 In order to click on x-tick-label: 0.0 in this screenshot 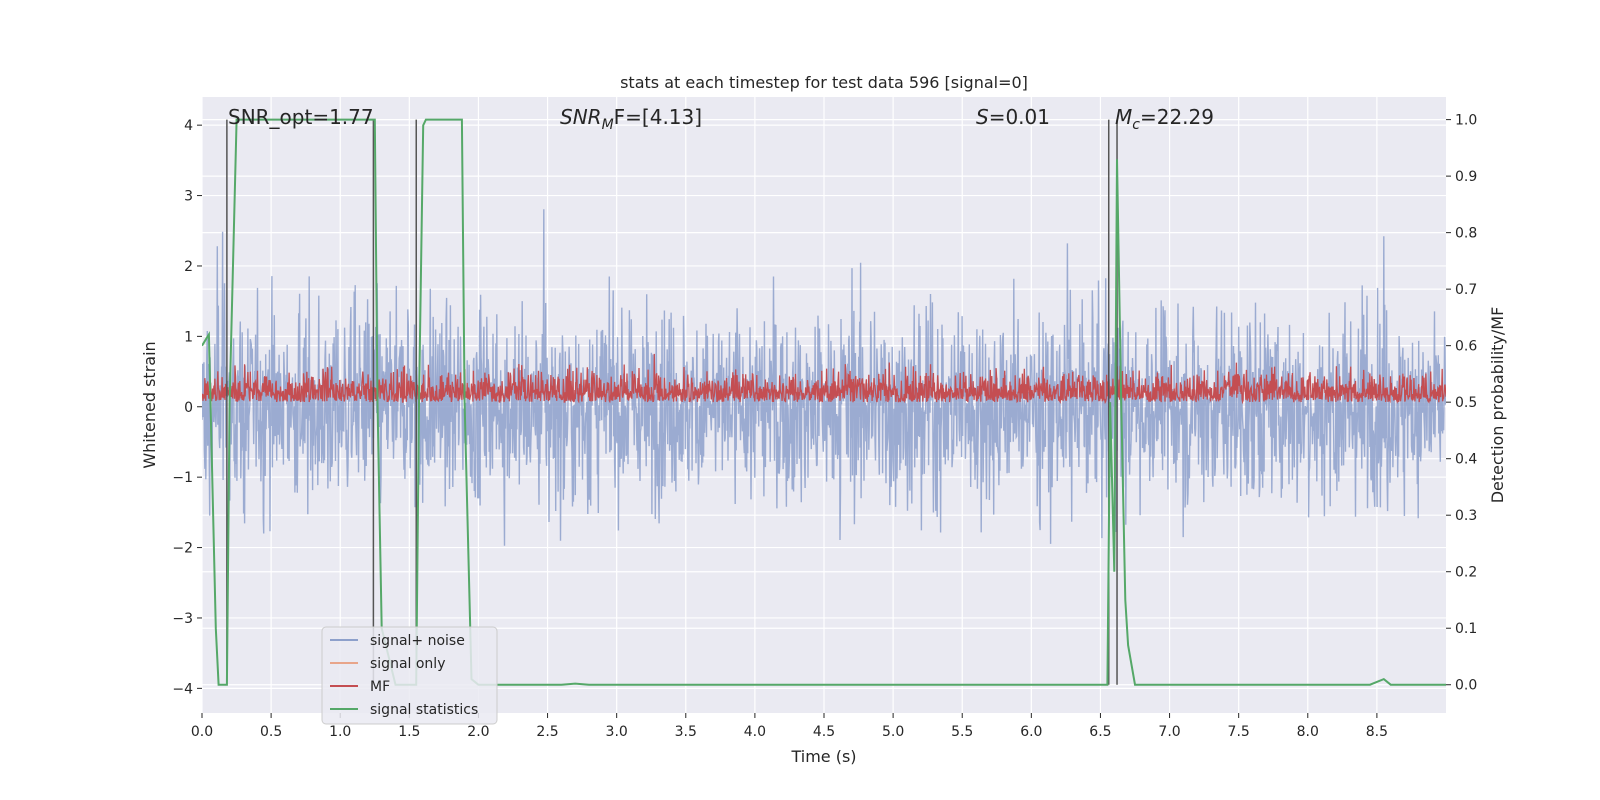, I will do `click(202, 732)`.